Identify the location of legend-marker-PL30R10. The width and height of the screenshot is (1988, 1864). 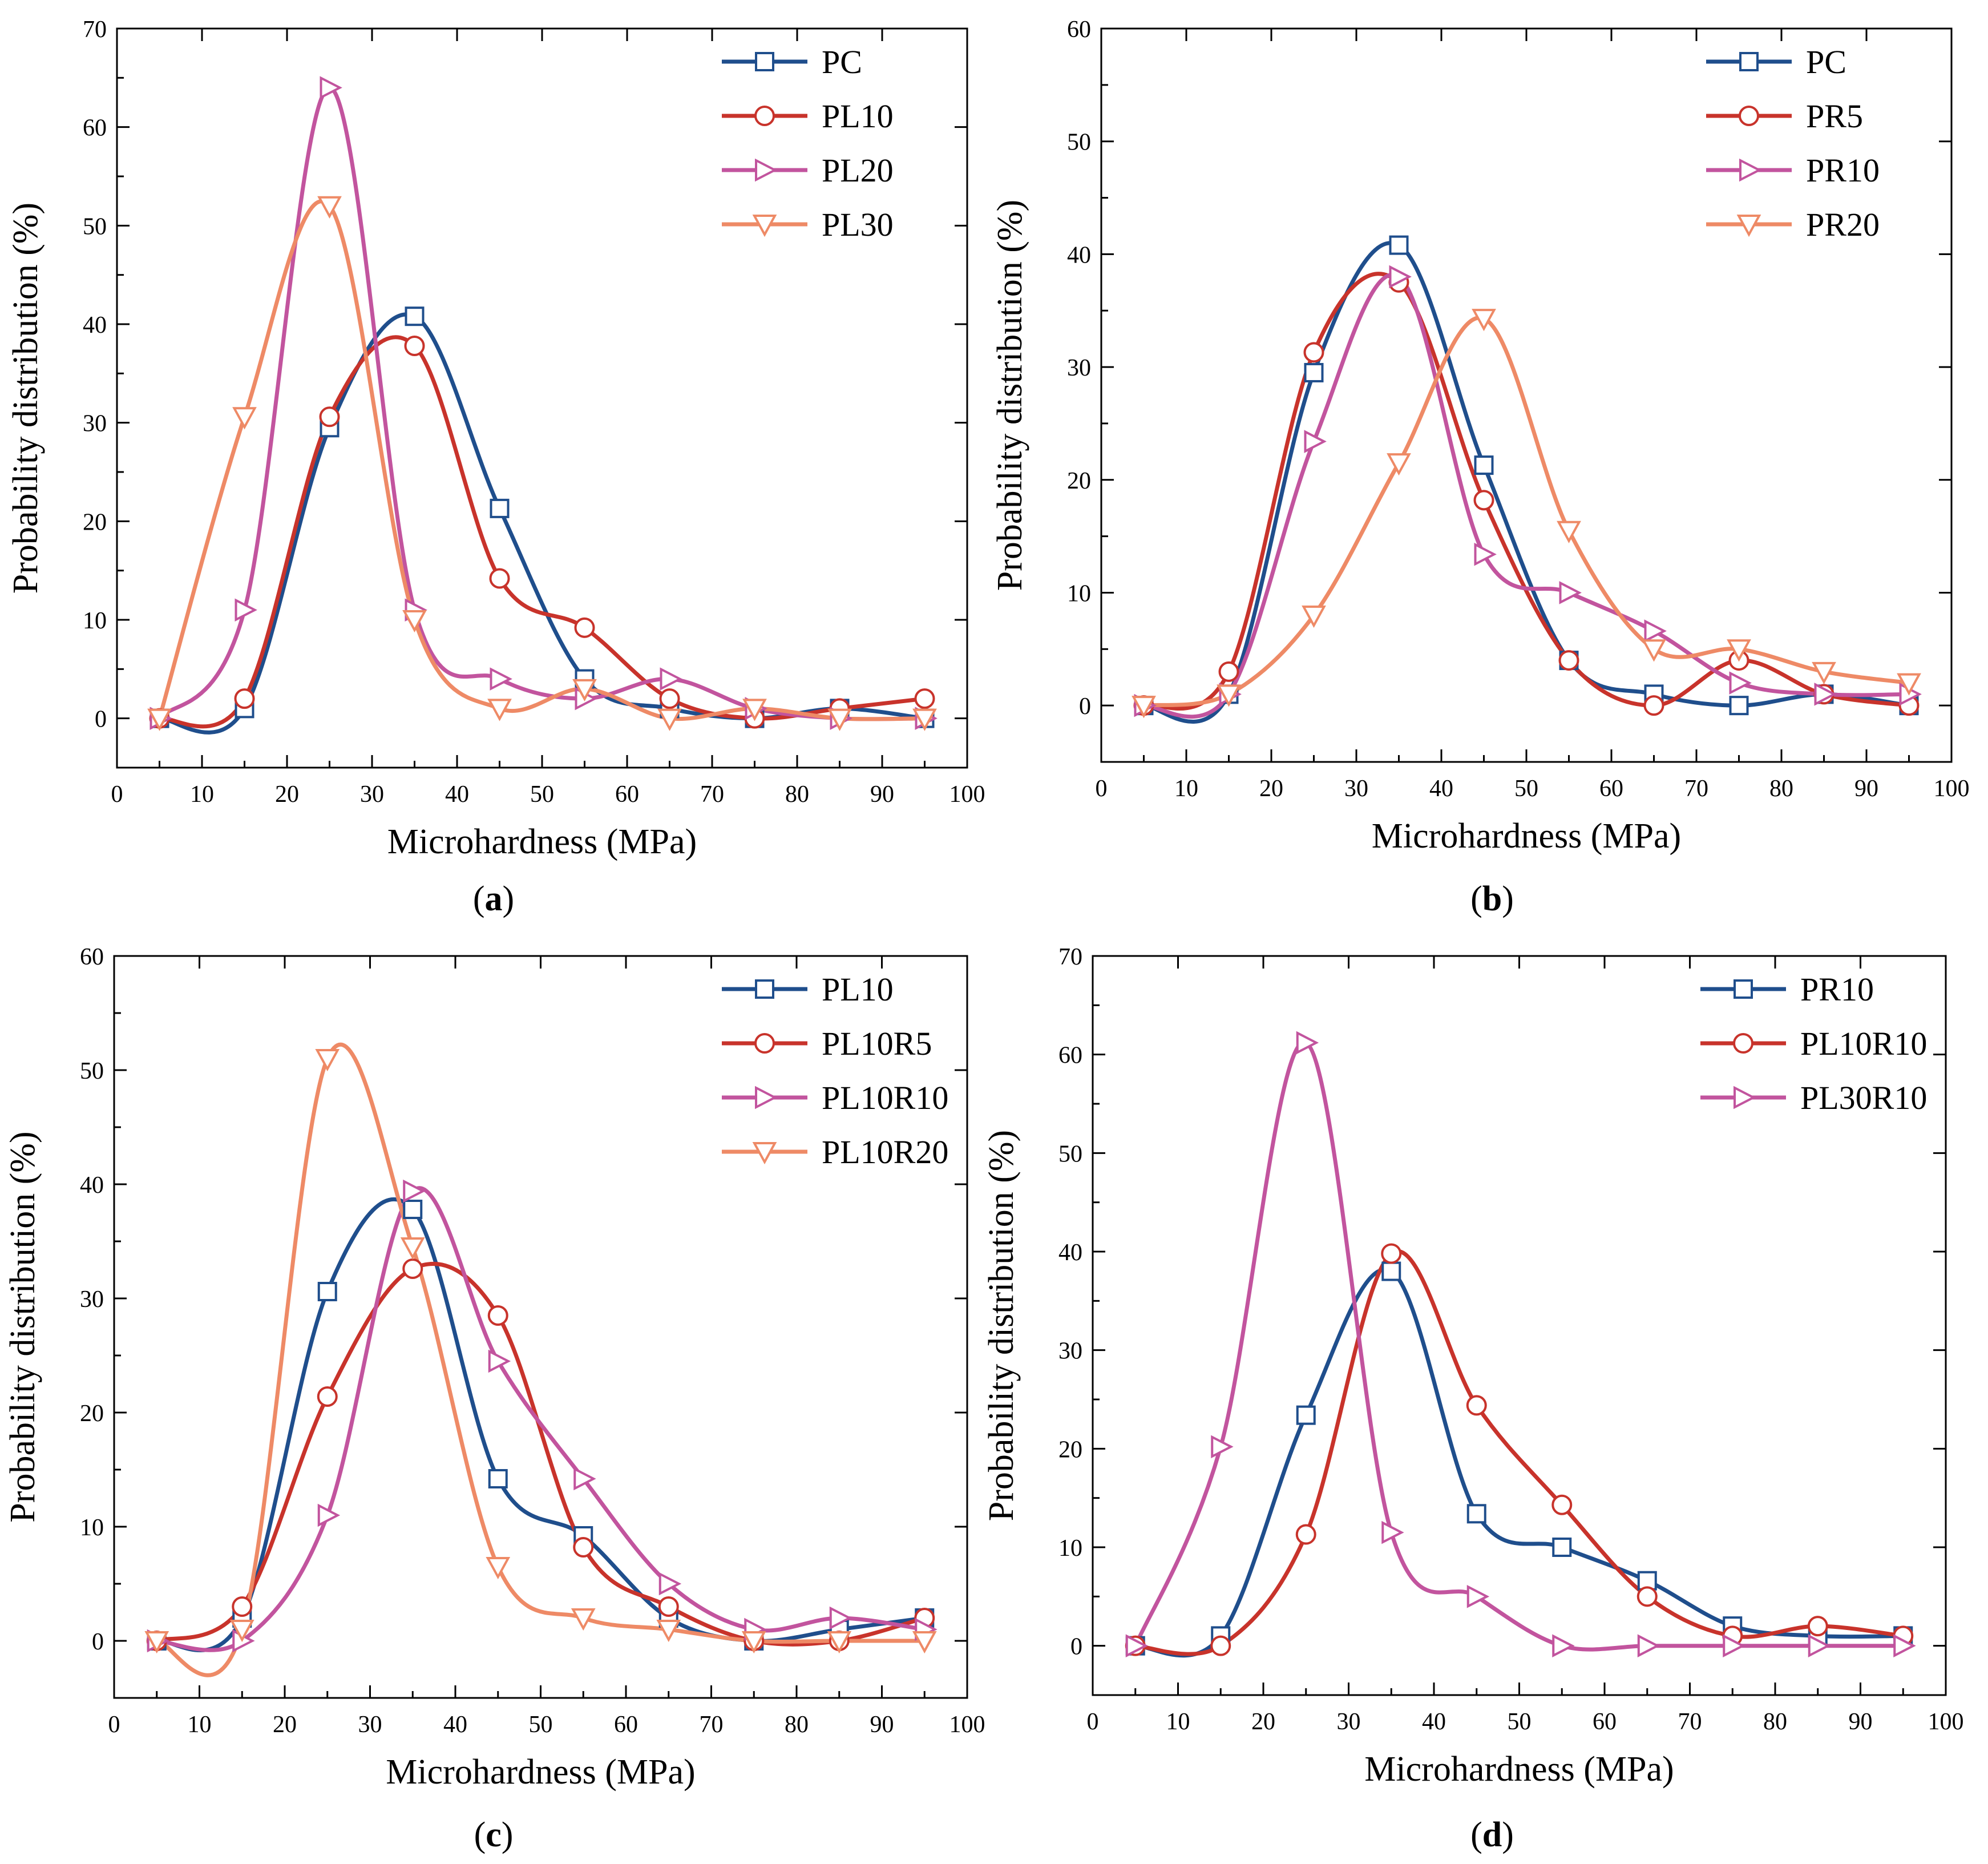
(1745, 1097).